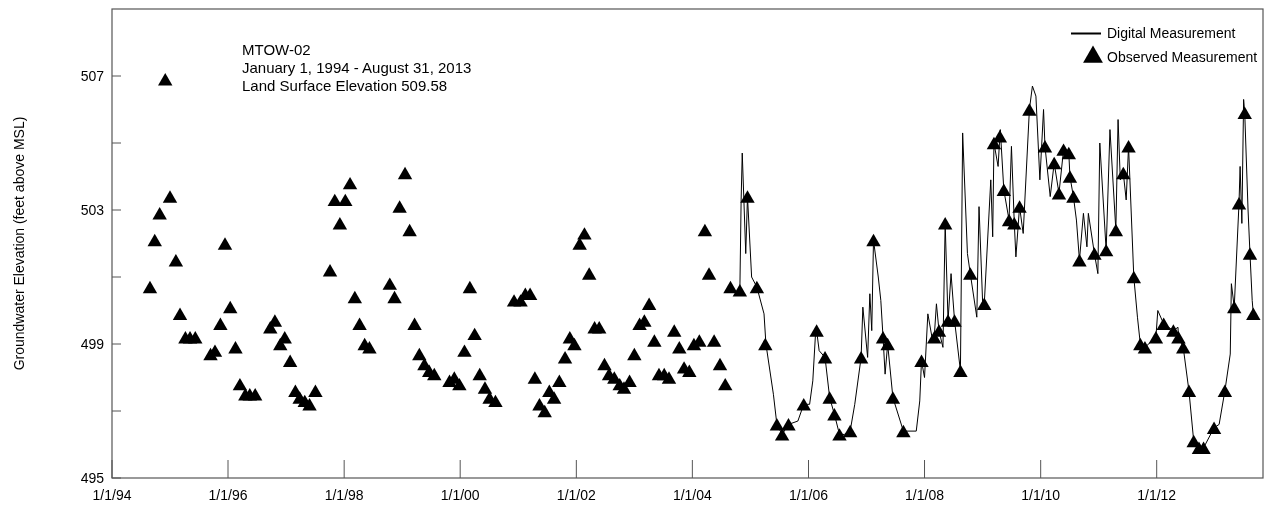  What do you see at coordinates (228, 495) in the screenshot?
I see `x-tick-label: 1/1/96` at bounding box center [228, 495].